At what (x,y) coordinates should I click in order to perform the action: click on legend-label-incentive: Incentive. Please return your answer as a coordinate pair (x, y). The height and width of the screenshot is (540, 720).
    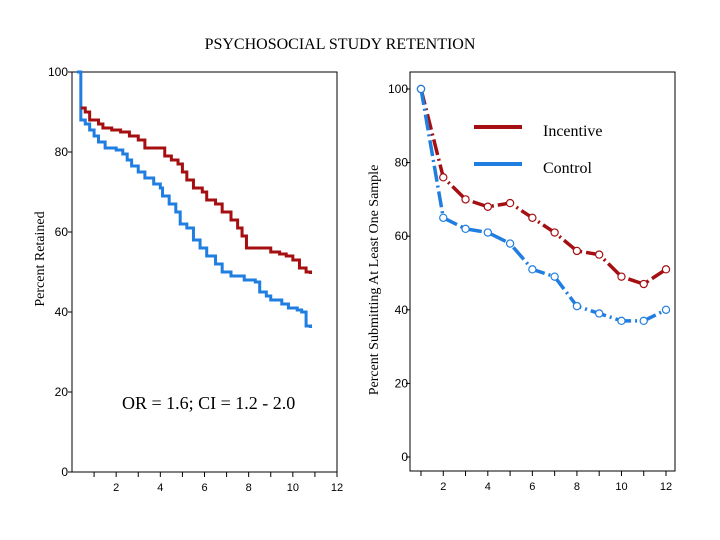
    Looking at the image, I should click on (573, 131).